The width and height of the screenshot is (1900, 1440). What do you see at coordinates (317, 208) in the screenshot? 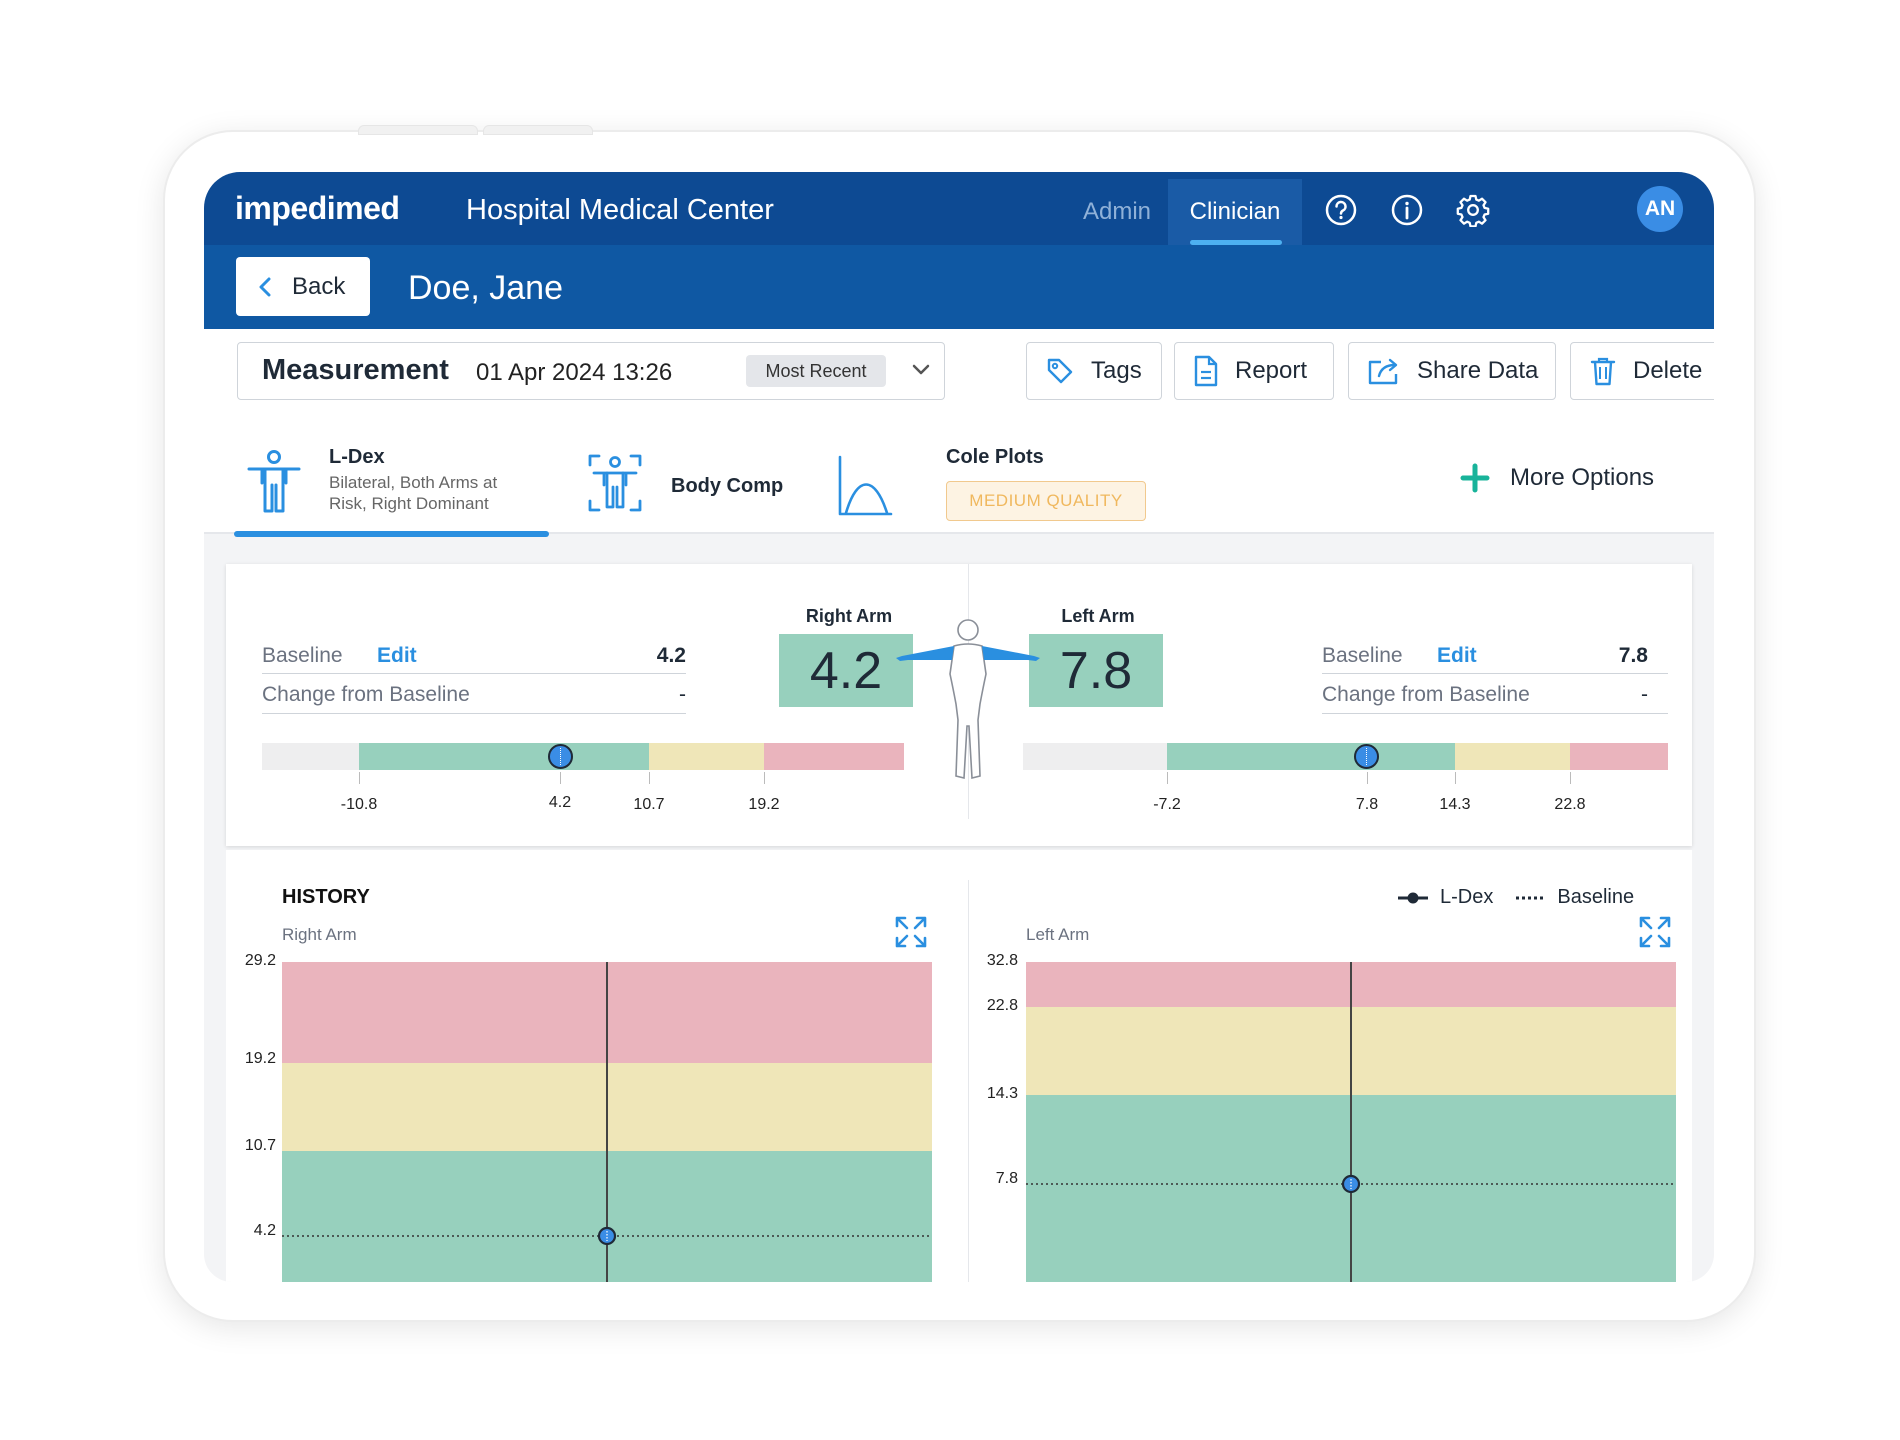
I see `app-logo: impedimed` at bounding box center [317, 208].